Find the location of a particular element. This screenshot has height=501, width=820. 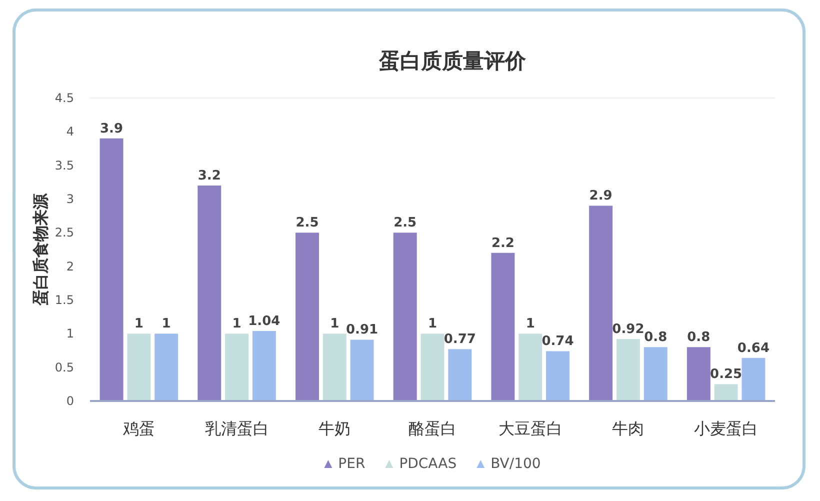

x-tick-label: 小麦蛋白 is located at coordinates (726, 428).